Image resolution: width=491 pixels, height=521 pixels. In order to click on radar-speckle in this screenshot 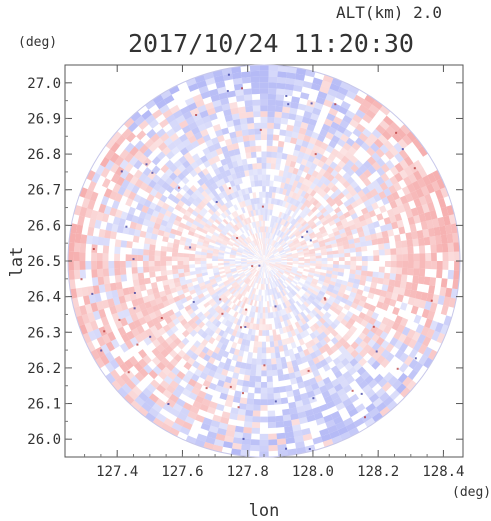, I will do `click(243, 393)`.